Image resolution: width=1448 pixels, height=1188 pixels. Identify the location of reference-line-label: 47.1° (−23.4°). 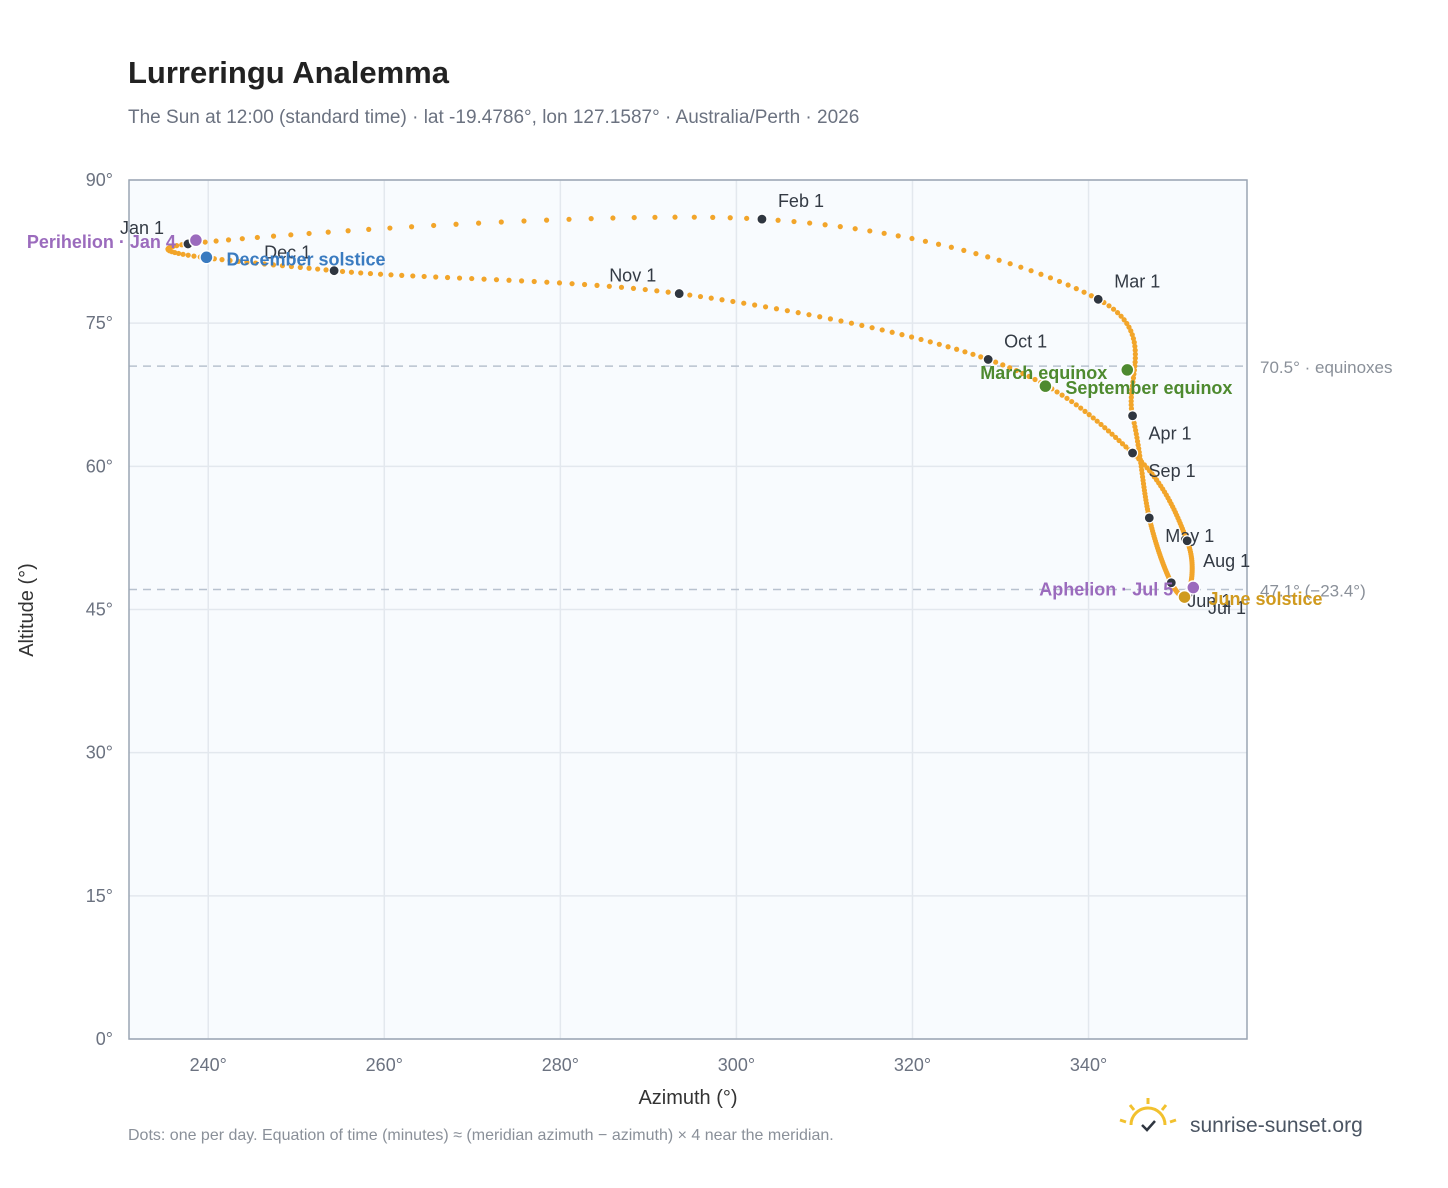
(1313, 590).